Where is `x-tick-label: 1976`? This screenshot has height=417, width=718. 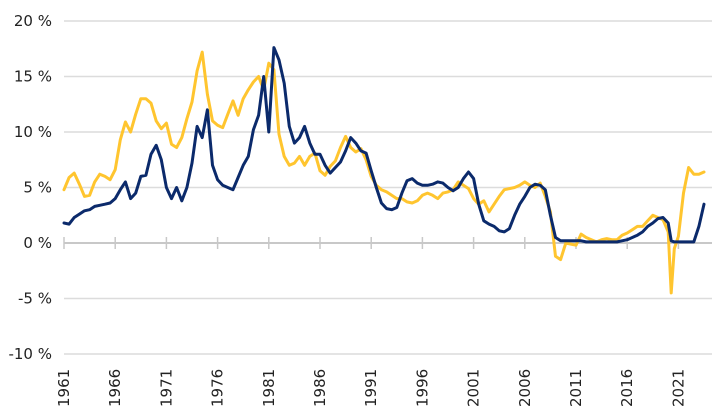
x-tick-label: 1976 is located at coordinates (218, 388).